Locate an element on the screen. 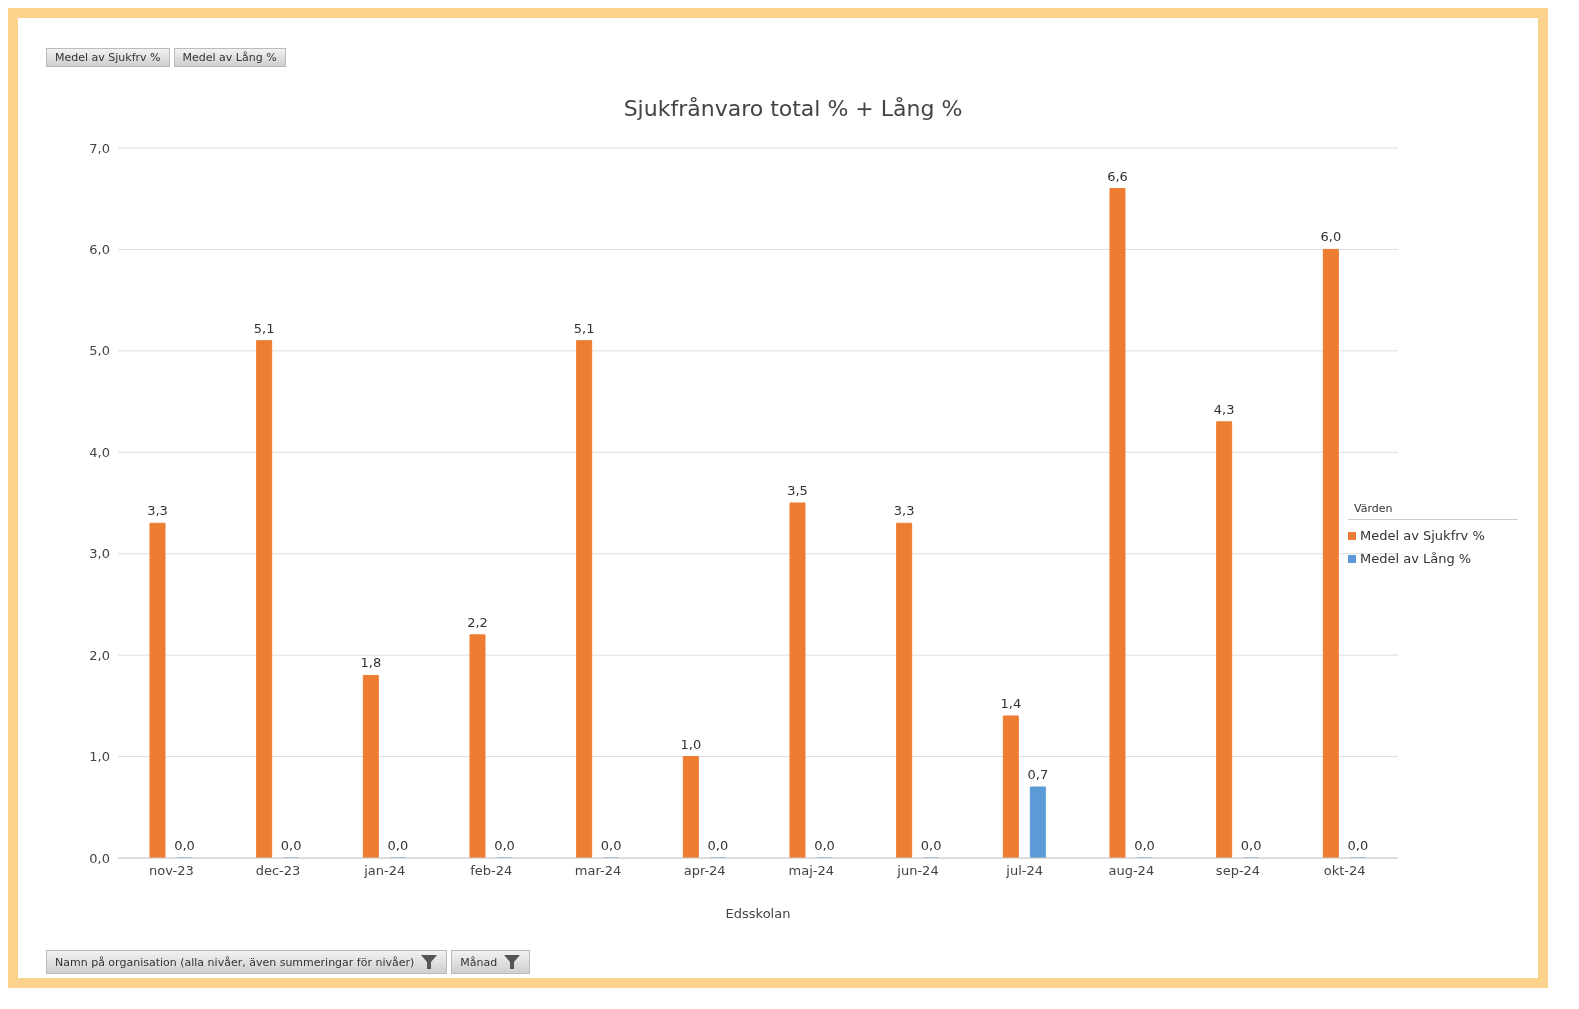  text: Månad is located at coordinates (479, 962).